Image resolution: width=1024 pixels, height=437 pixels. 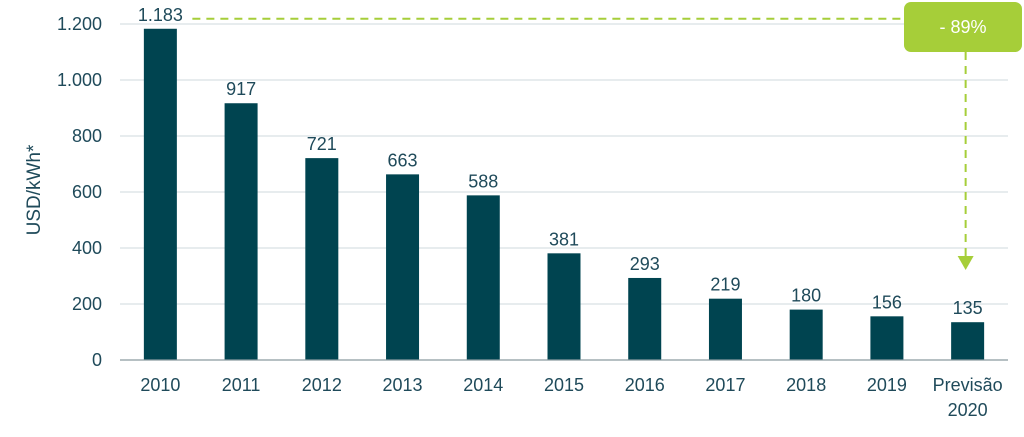 What do you see at coordinates (483, 385) in the screenshot?
I see `x-tick-label: 2014` at bounding box center [483, 385].